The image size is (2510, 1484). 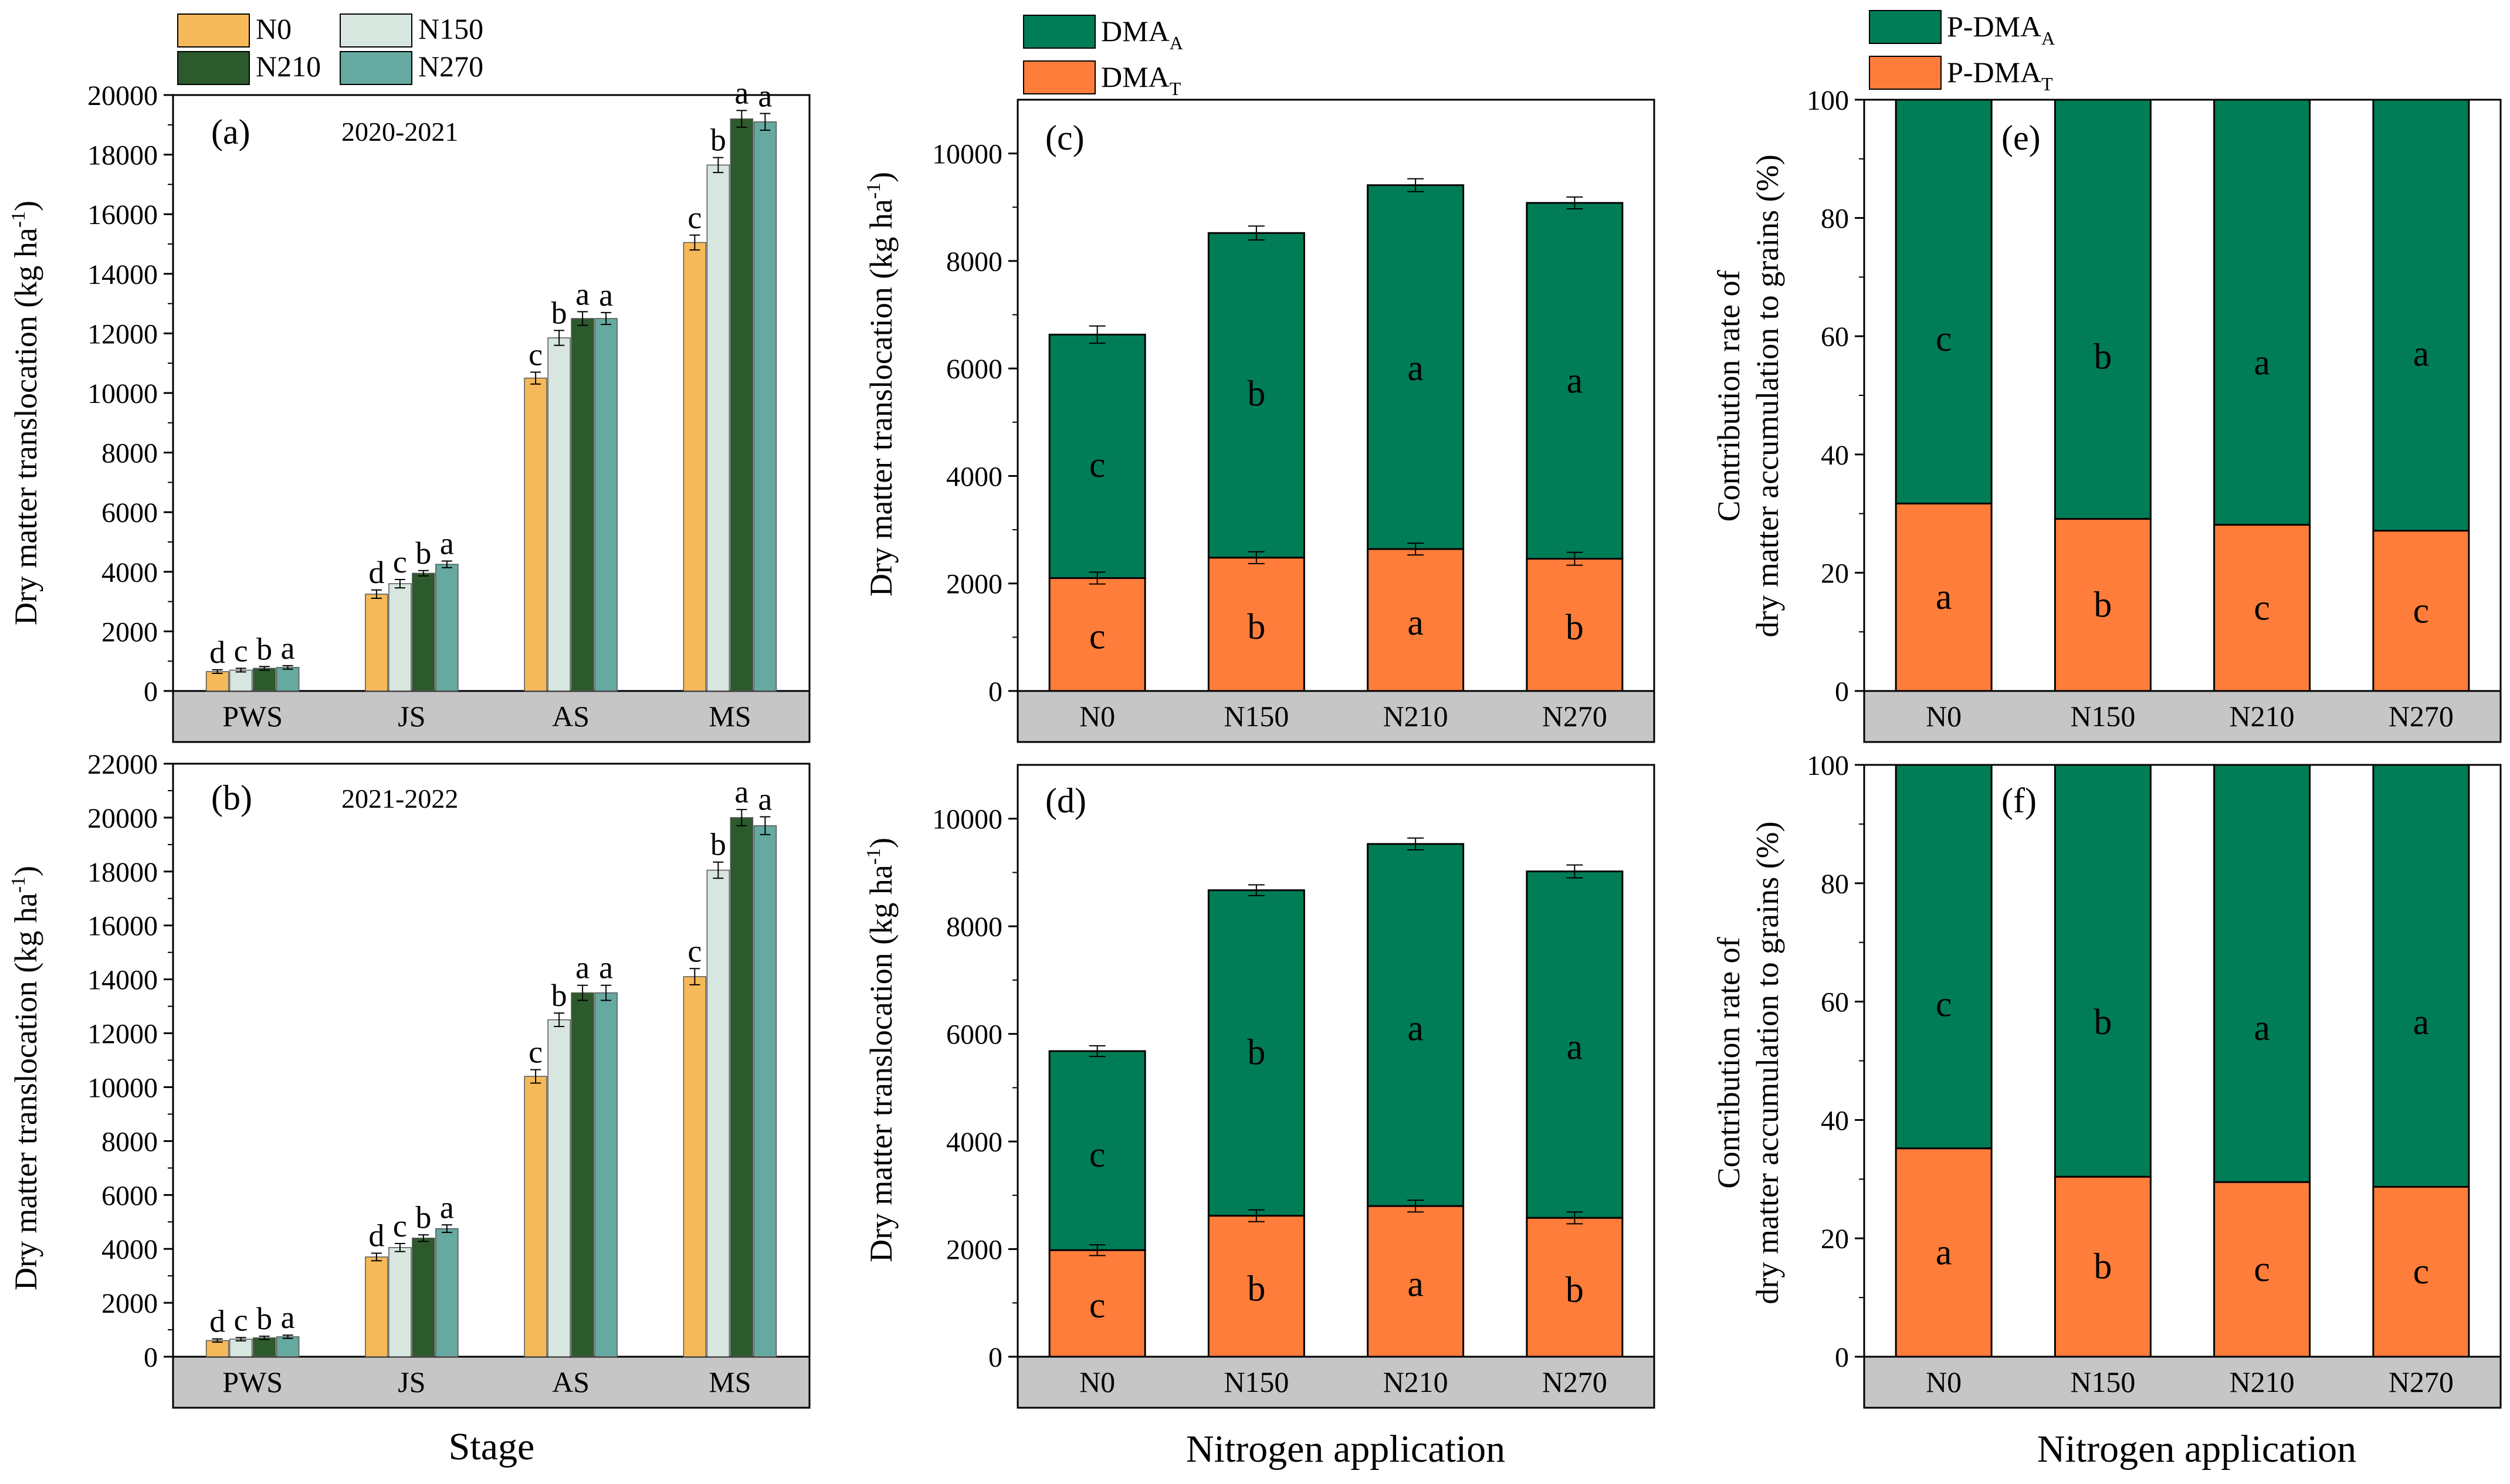 I want to click on y-axis-label-b: Dry matter translocation (kg ha-1), so click(x=26, y=1078).